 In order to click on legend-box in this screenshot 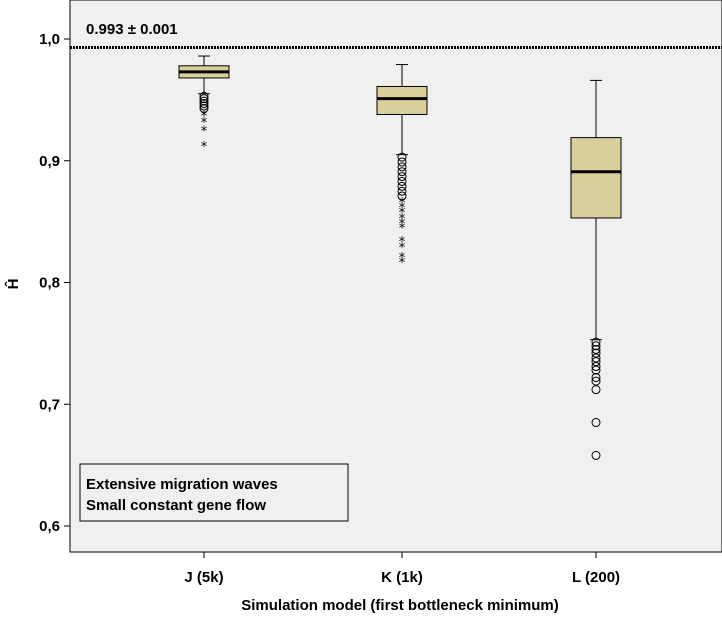, I will do `click(214, 492)`.